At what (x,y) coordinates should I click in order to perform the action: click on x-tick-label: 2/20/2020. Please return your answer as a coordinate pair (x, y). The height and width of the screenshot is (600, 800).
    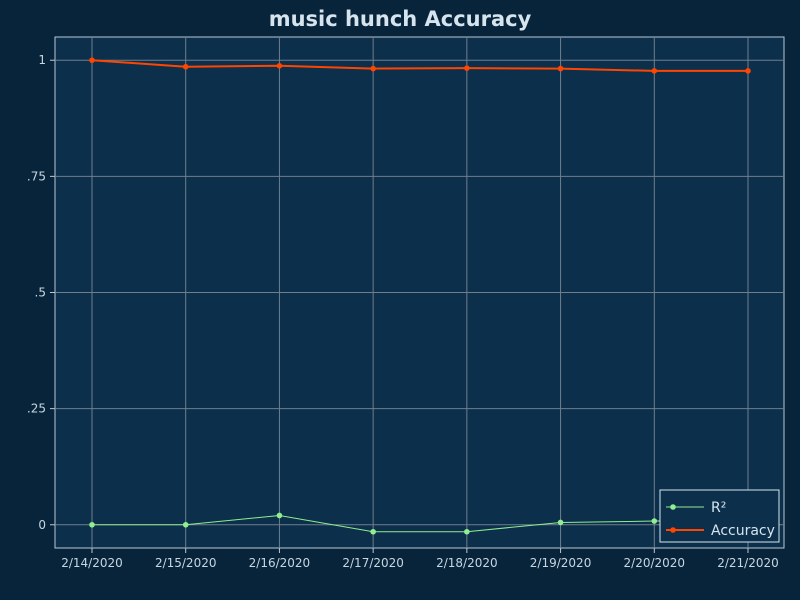
    Looking at the image, I should click on (655, 563).